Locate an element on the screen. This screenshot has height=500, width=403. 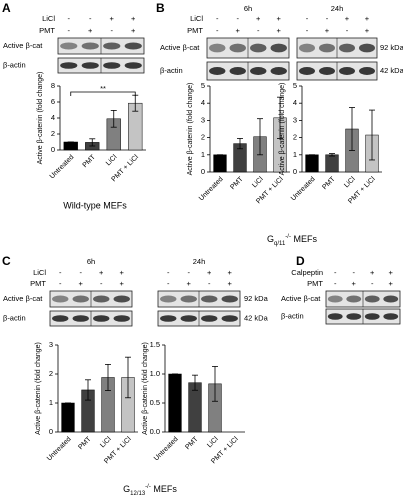
y-tick-label: 0.5 is located at coordinates (155, 402).